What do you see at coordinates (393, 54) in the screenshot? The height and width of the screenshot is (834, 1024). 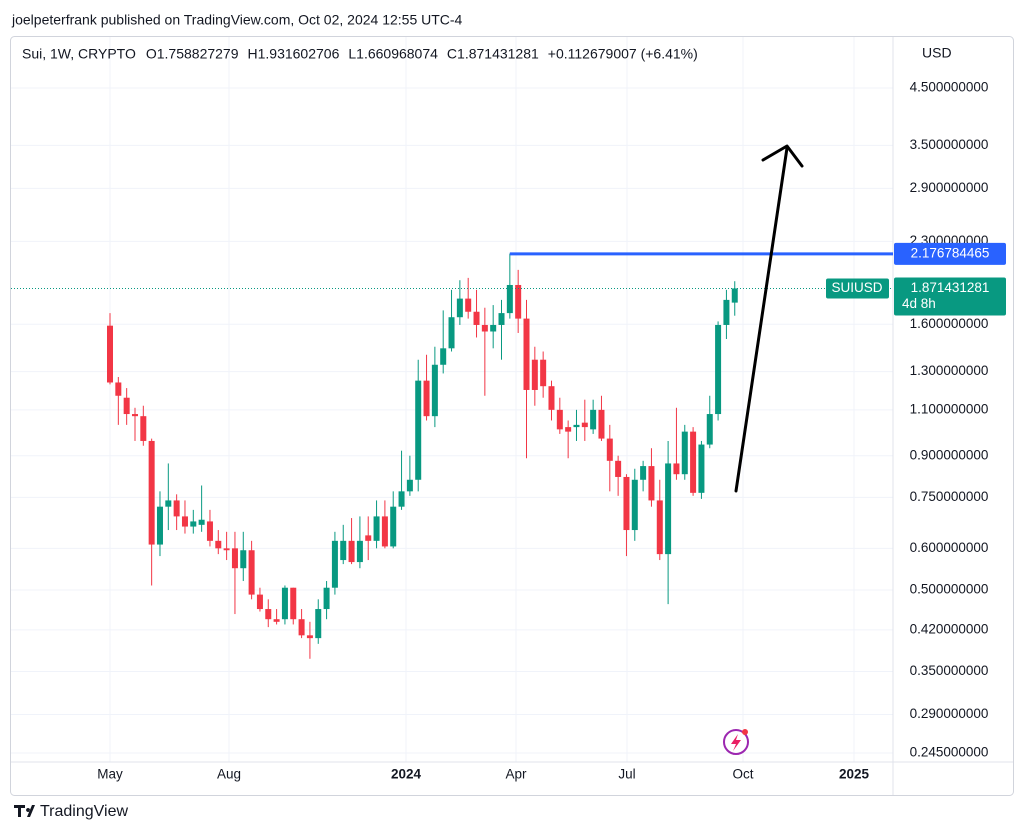 I see `ohlc-low: L1.660968074` at bounding box center [393, 54].